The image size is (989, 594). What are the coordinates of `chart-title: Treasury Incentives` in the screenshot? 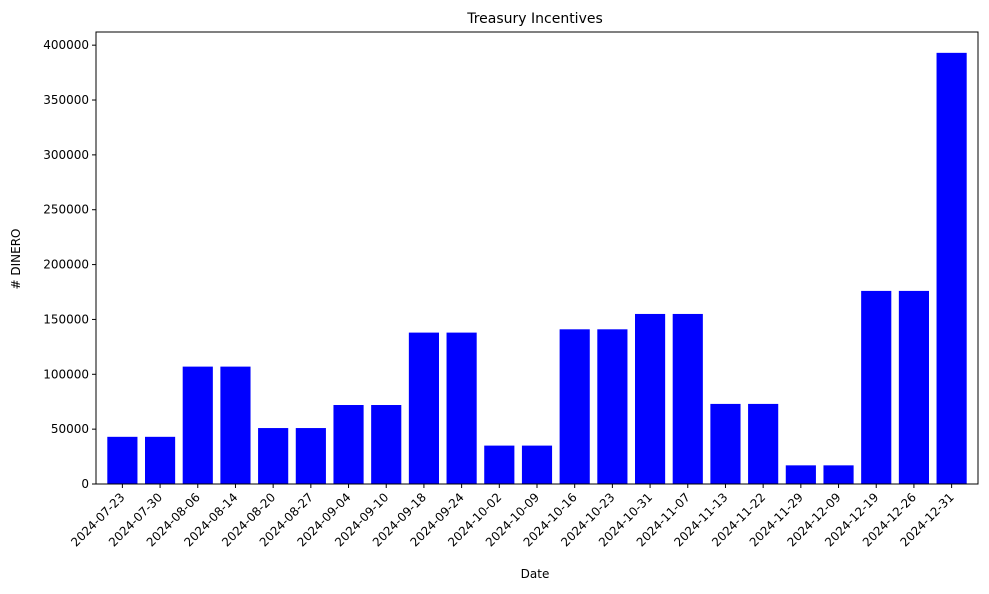 It's located at (534, 19).